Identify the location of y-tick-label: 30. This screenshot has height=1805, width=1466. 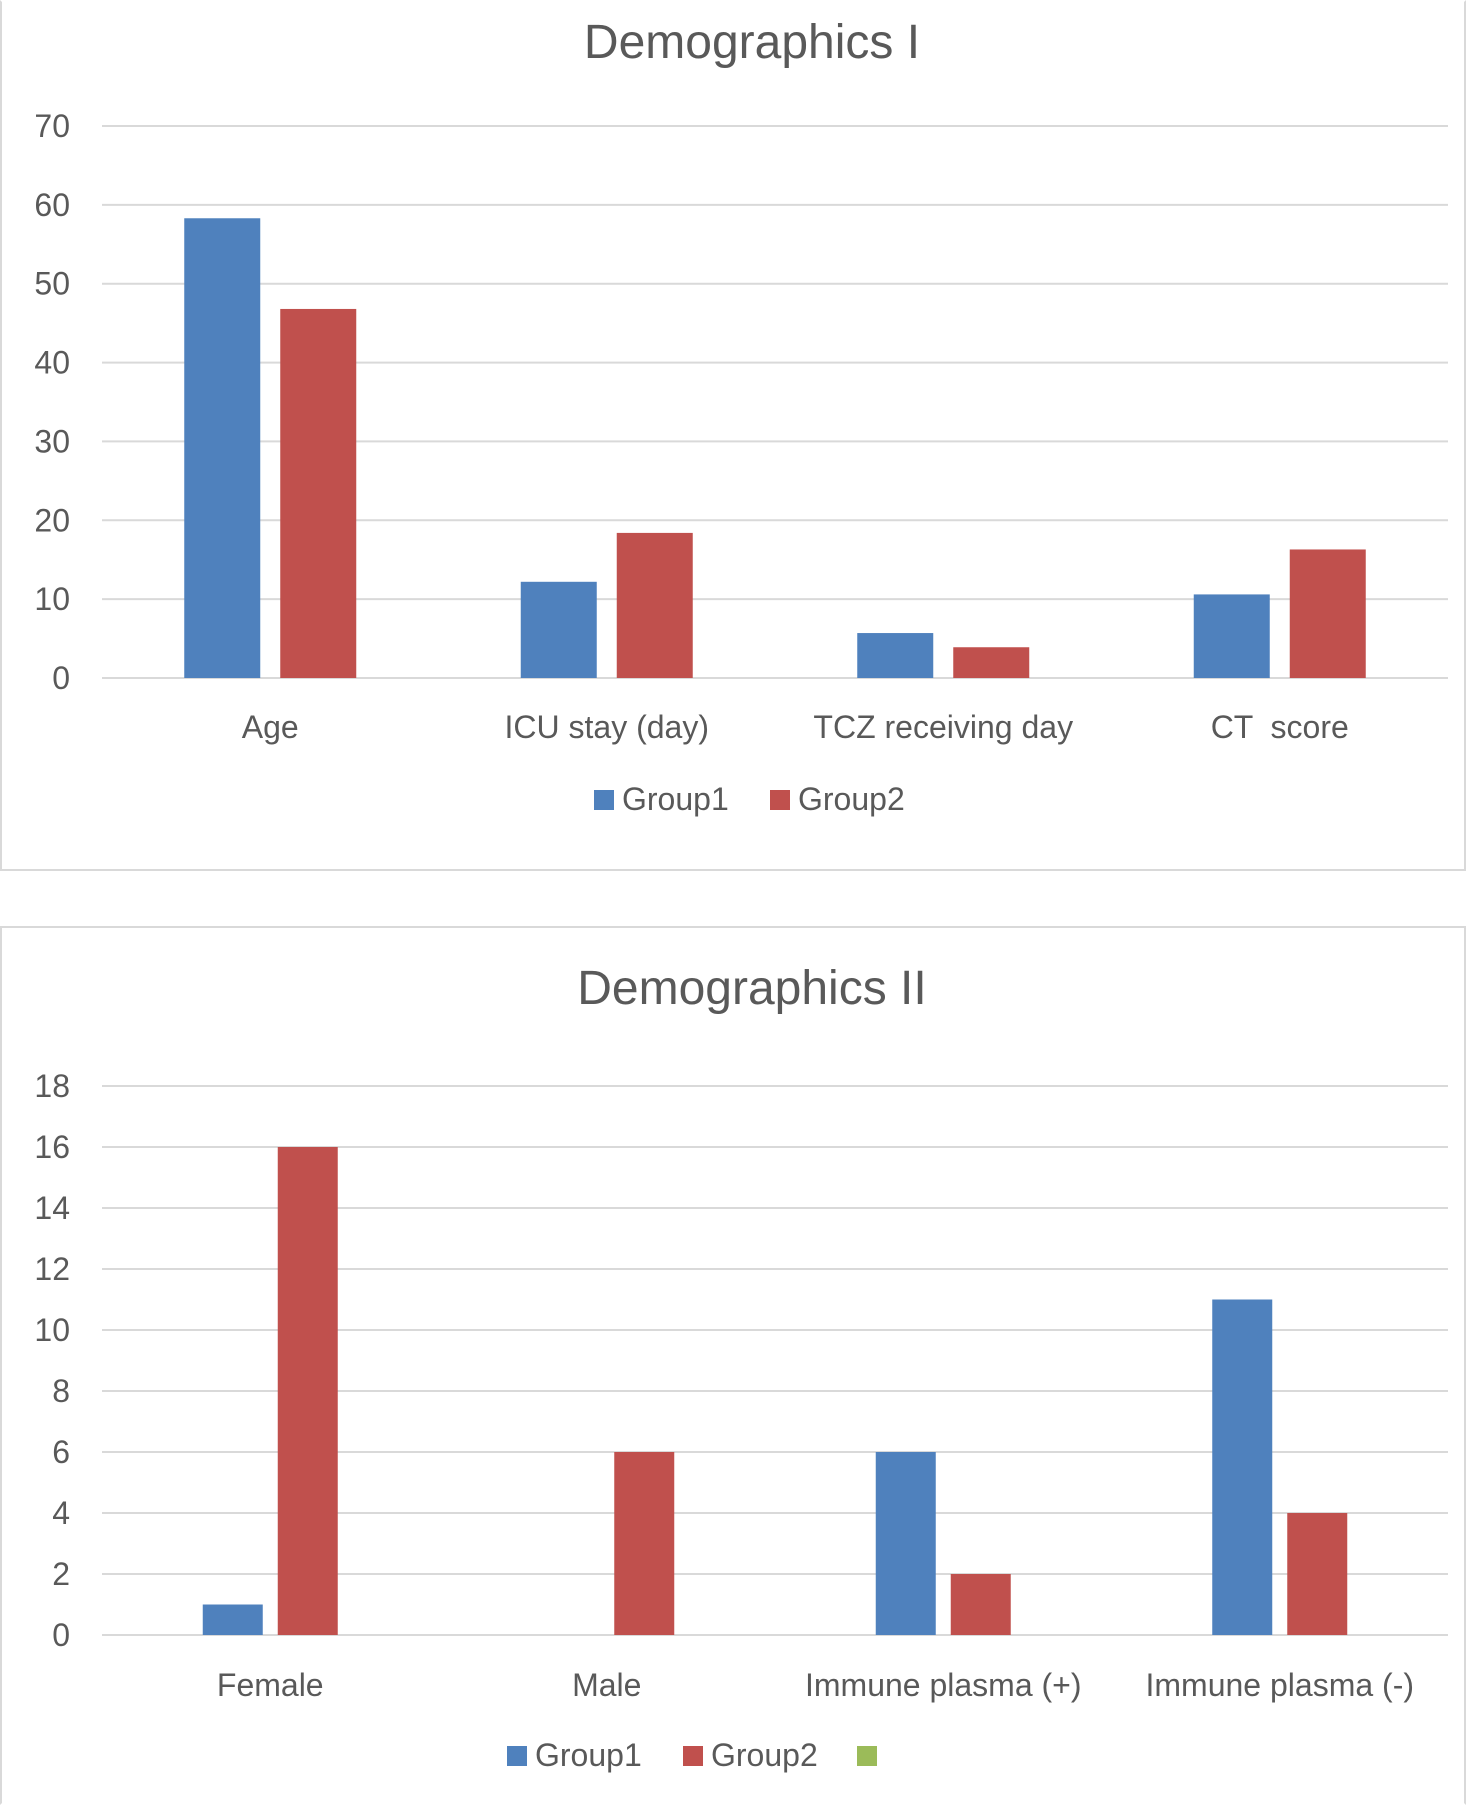
(52, 441).